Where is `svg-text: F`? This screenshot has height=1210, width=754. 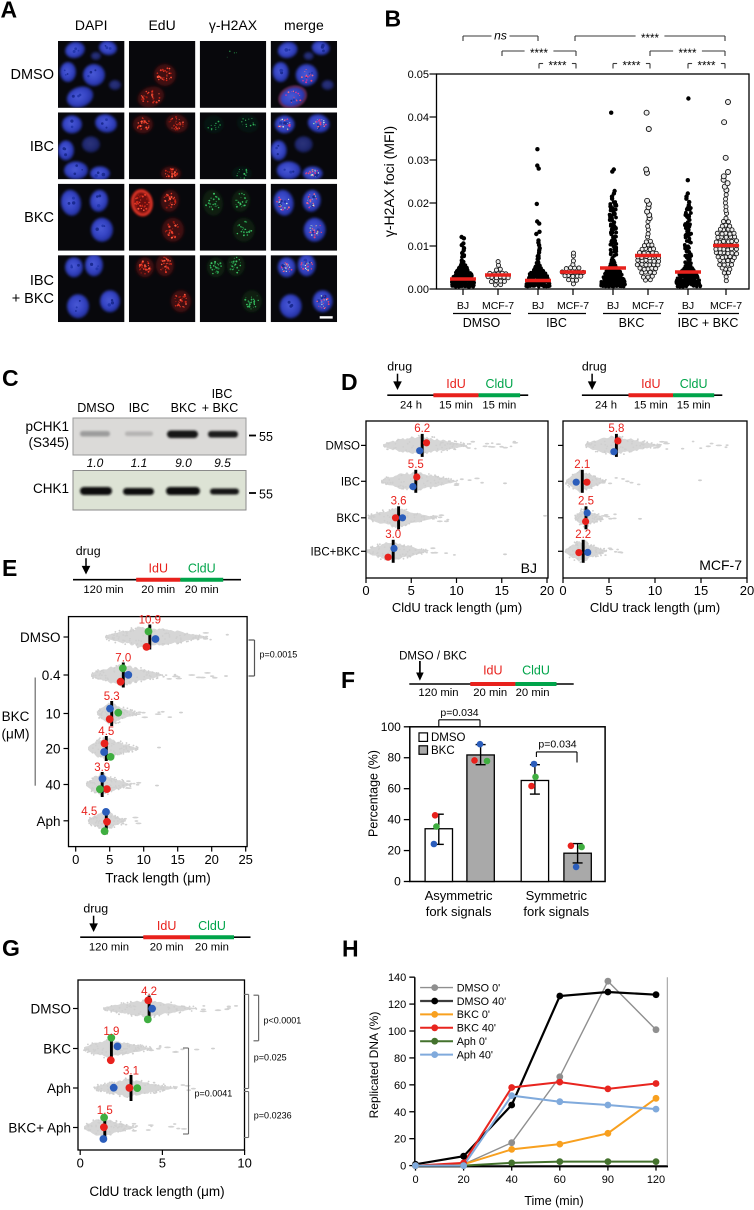 svg-text: F is located at coordinates (348, 680).